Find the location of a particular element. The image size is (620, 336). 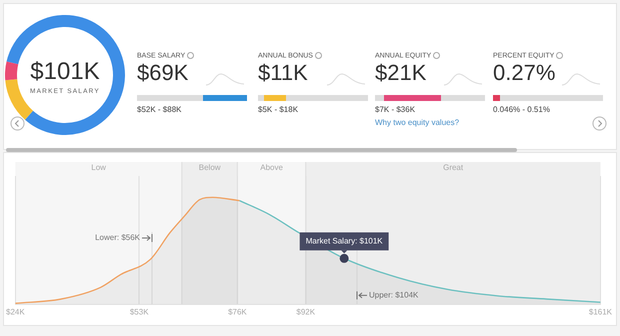

text: $11K is located at coordinates (283, 73).